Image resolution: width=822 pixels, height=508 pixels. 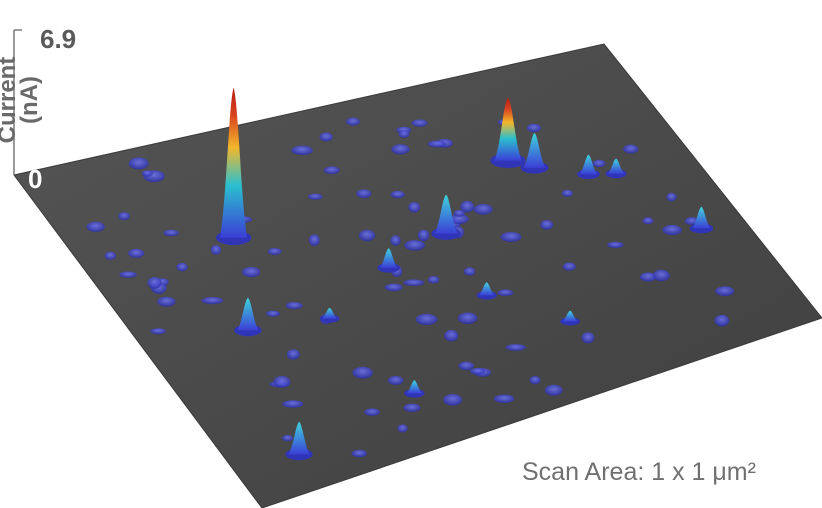 I want to click on z-axis-title: Current (nA), so click(x=21, y=100).